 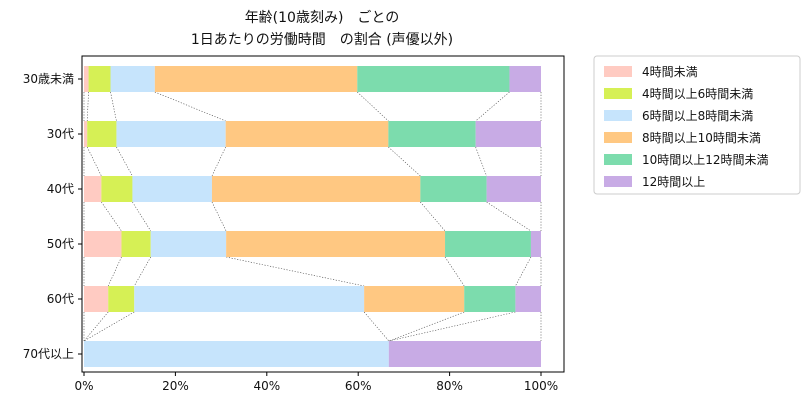 I want to click on x-tick-label: 40%, so click(x=266, y=386).